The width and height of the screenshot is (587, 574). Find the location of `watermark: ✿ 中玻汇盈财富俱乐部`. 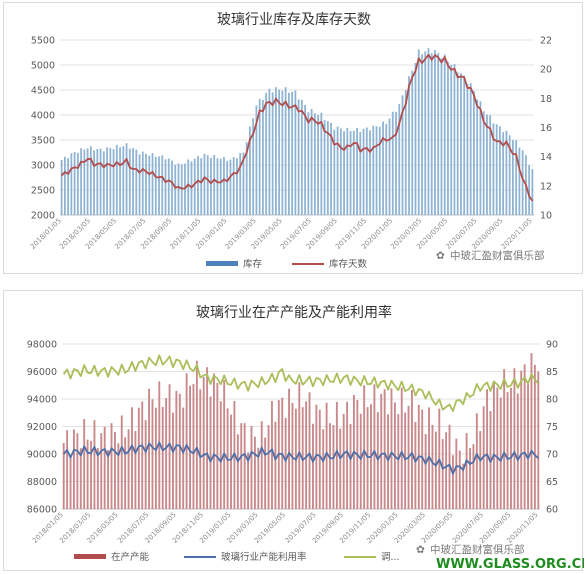

watermark: ✿ 中玻汇盈财富俱乐部 is located at coordinates (490, 255).